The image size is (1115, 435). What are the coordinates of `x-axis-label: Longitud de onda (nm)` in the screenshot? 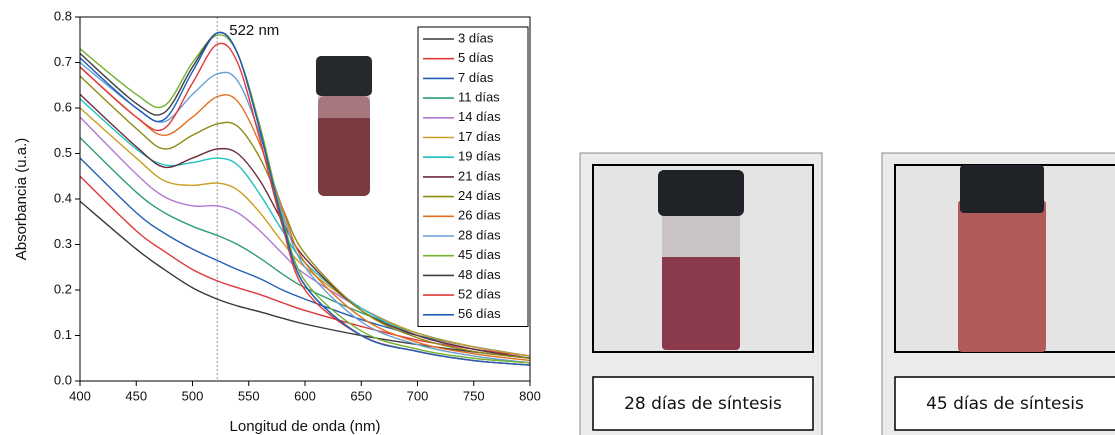 It's located at (305, 426).